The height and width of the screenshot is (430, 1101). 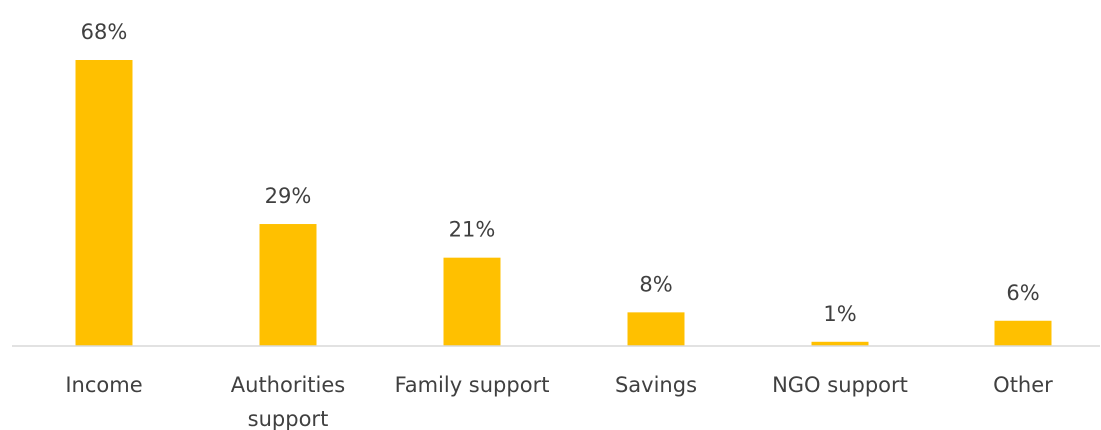 I want to click on data-label-5: 6%, so click(x=1022, y=293).